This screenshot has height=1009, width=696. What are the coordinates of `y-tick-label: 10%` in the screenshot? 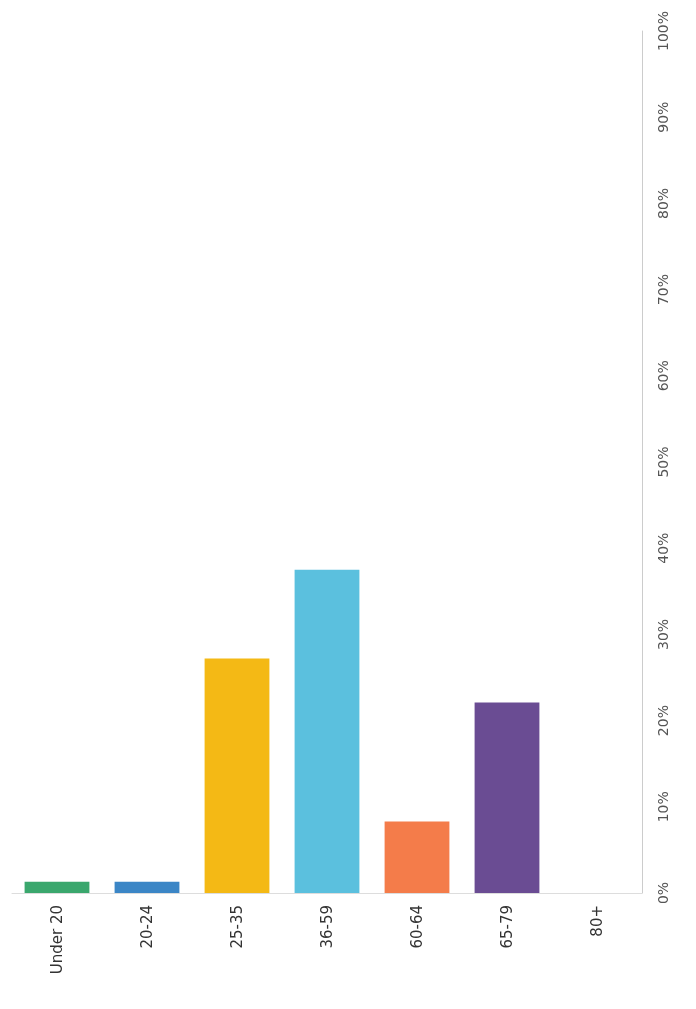 It's located at (663, 807).